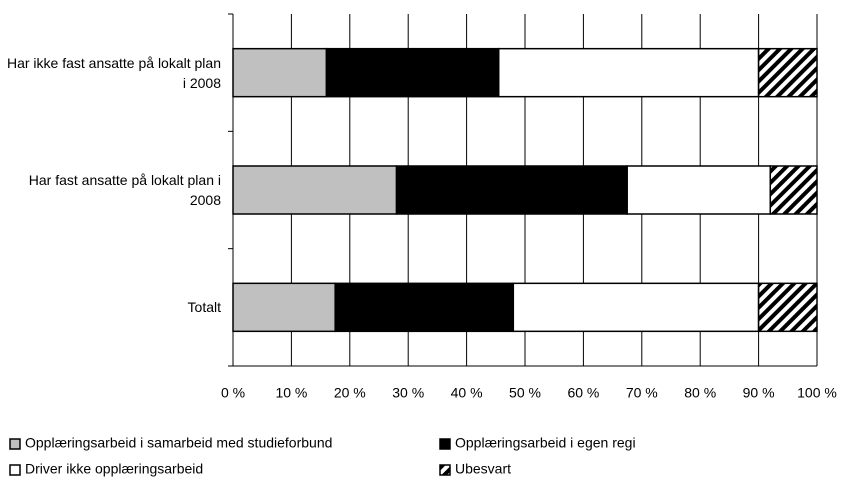 The image size is (843, 486). What do you see at coordinates (642, 393) in the screenshot?
I see `x-tick-label: 70 %` at bounding box center [642, 393].